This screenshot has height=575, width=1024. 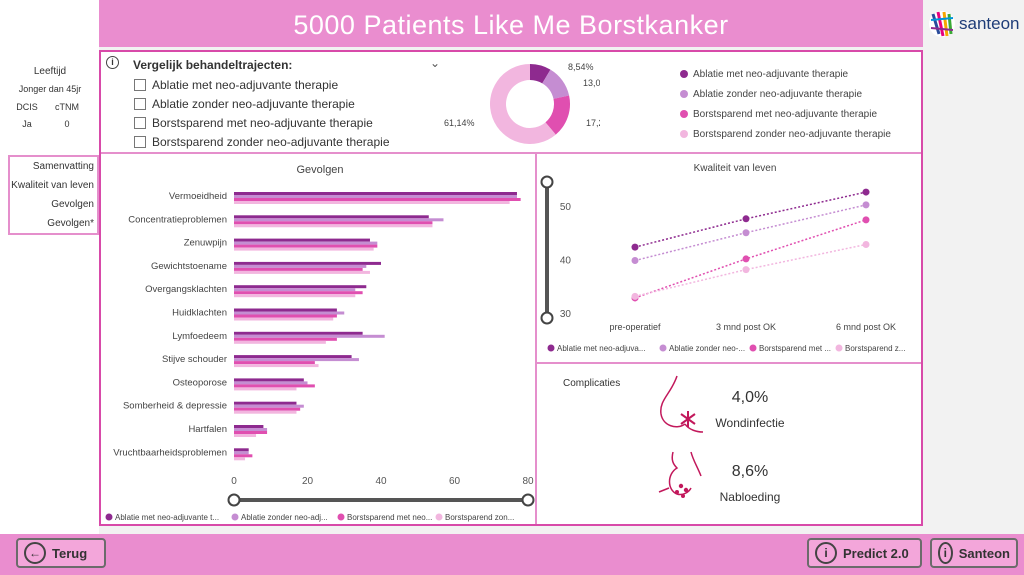 What do you see at coordinates (245, 84) in the screenshot?
I see `option-label: Ablatie met neo-adjuvante therapie` at bounding box center [245, 84].